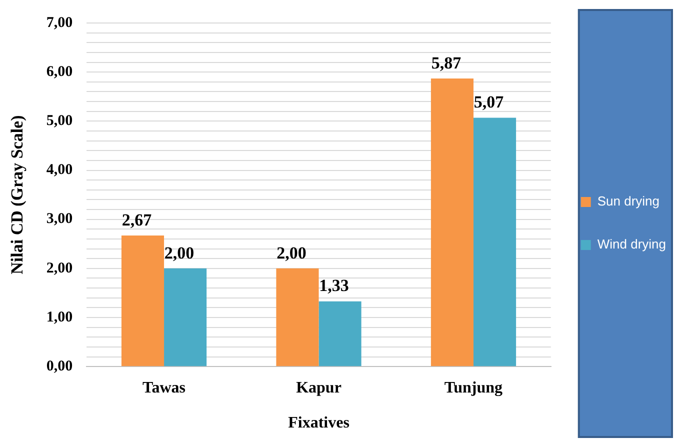  What do you see at coordinates (489, 102) in the screenshot?
I see `data-label: 5,07` at bounding box center [489, 102].